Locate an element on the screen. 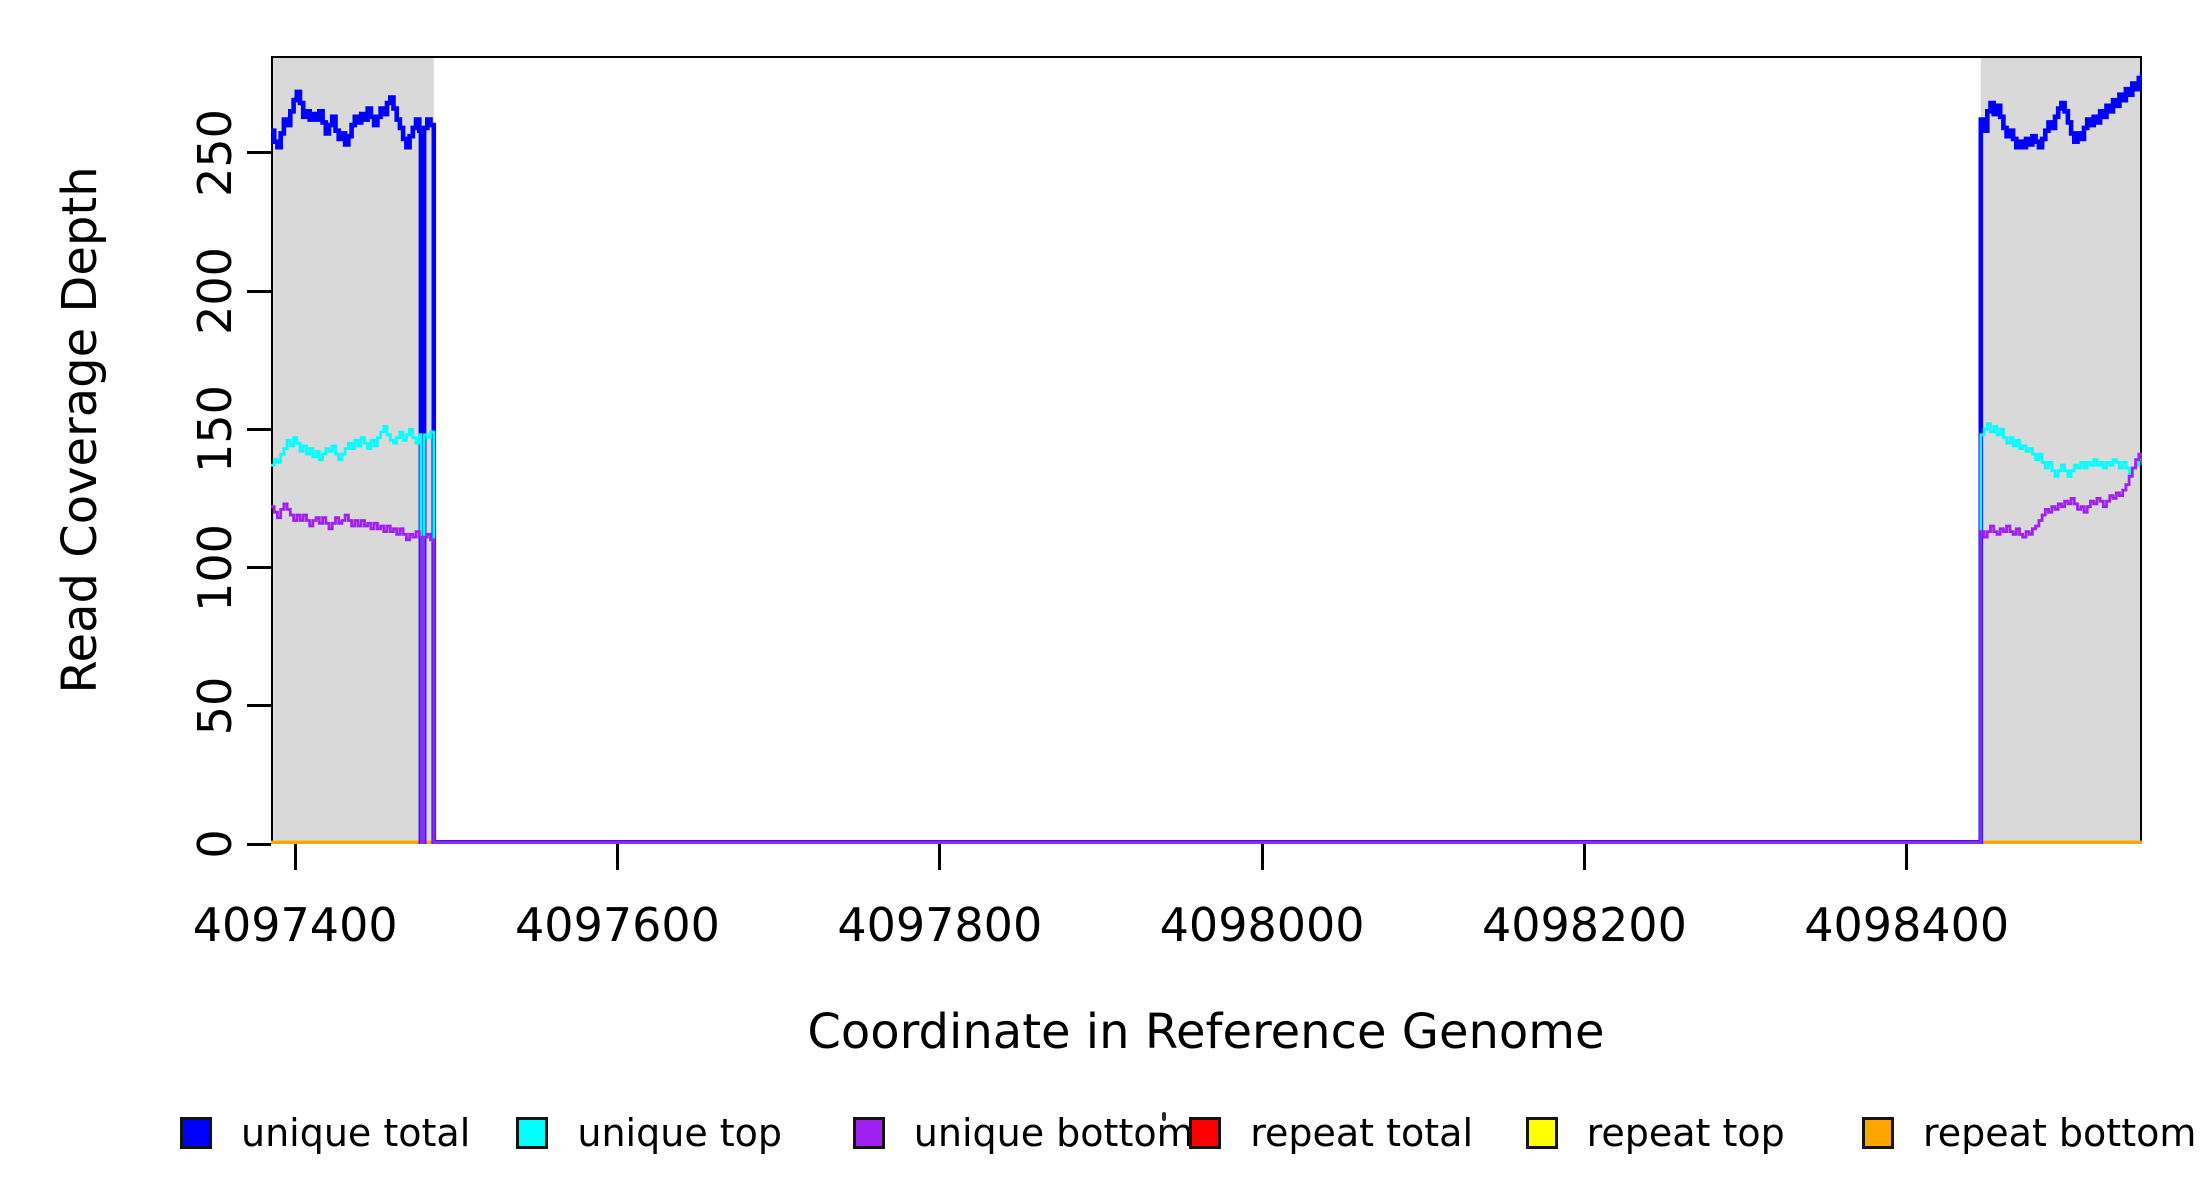 The width and height of the screenshot is (2200, 1200). legend-item-repeat-top: repeat top is located at coordinates (1655, 1133).